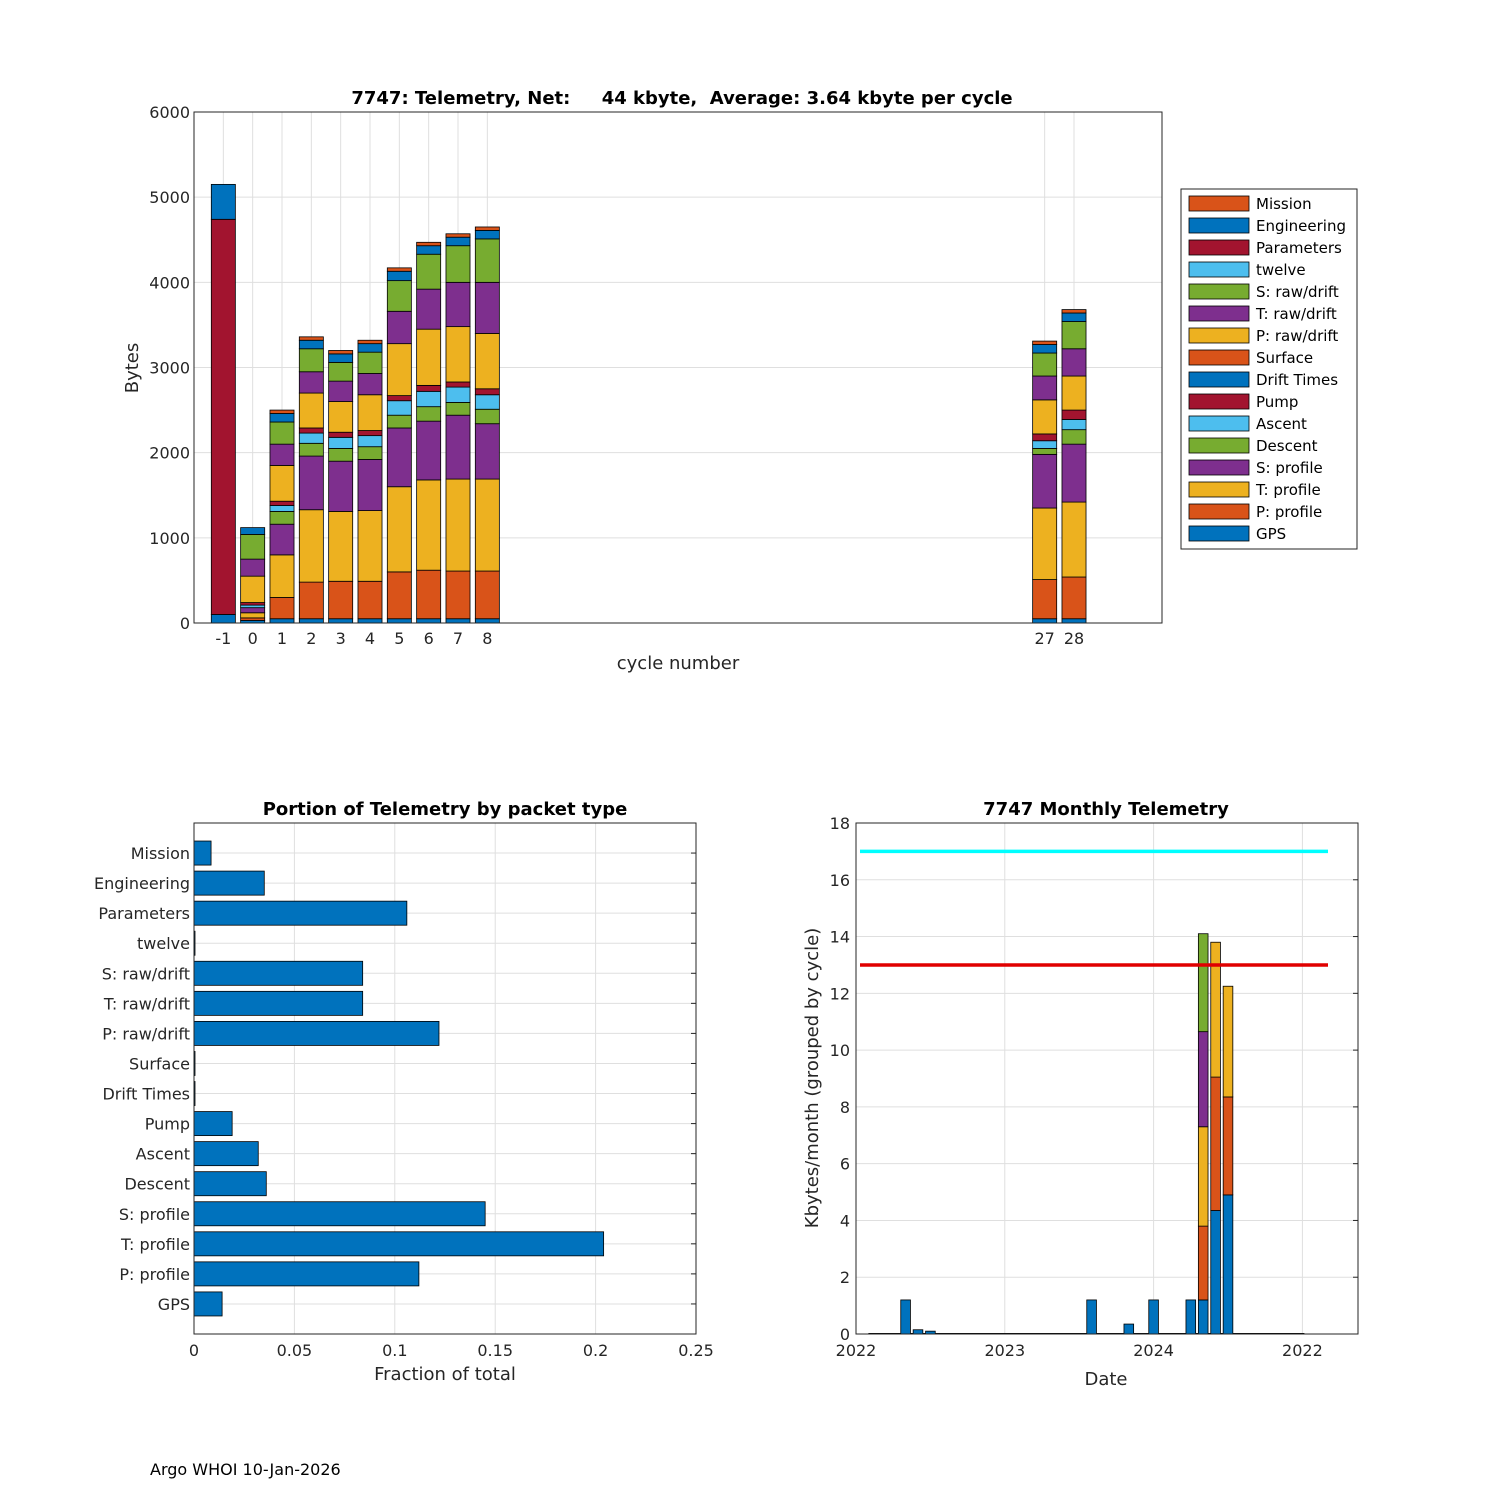 Image resolution: width=1500 pixels, height=1500 pixels. Describe the element at coordinates (1297, 380) in the screenshot. I see `legend-label: Drift Times` at that location.